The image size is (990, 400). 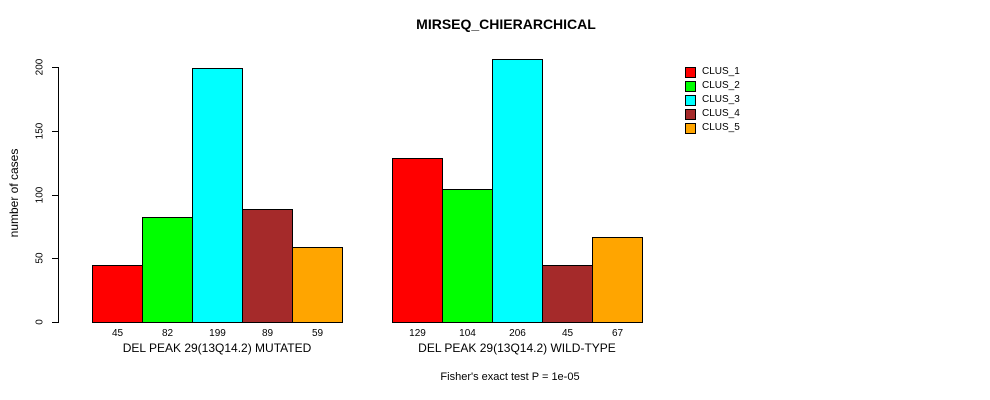 What do you see at coordinates (721, 71) in the screenshot?
I see `legend-label: CLUS_1` at bounding box center [721, 71].